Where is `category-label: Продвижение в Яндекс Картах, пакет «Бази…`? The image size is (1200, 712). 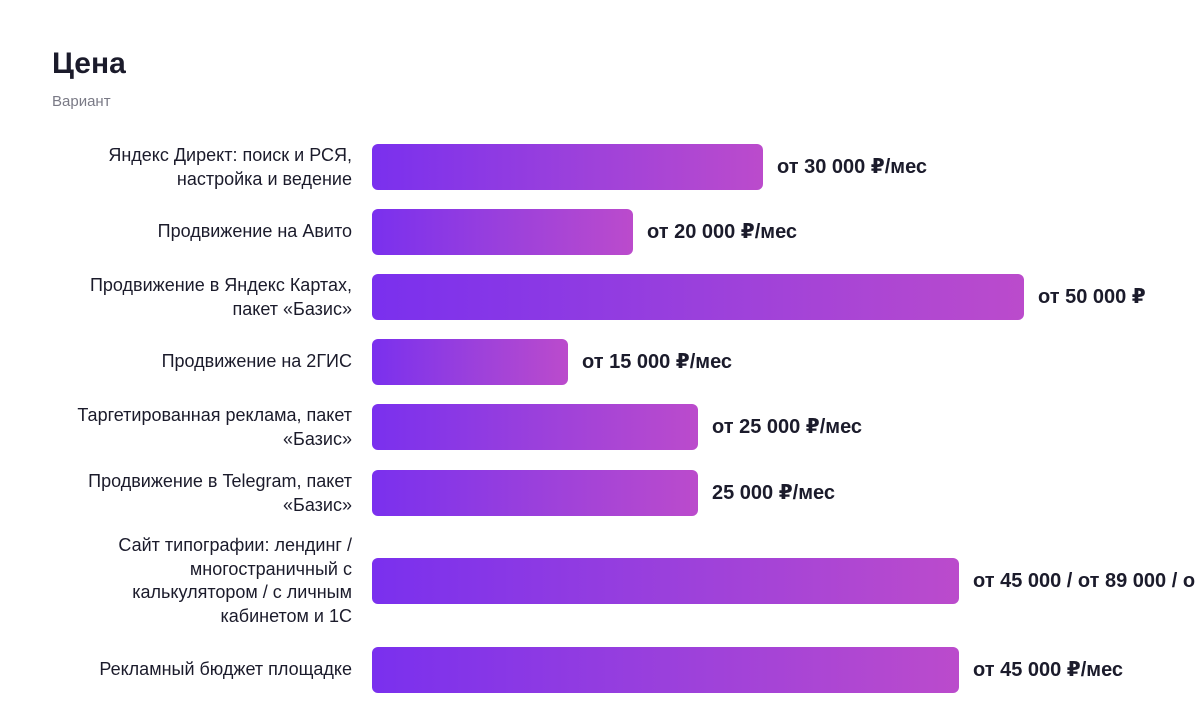
category-label: Продвижение в Яндекс Картах, пакет «Бази… is located at coordinates (220, 297).